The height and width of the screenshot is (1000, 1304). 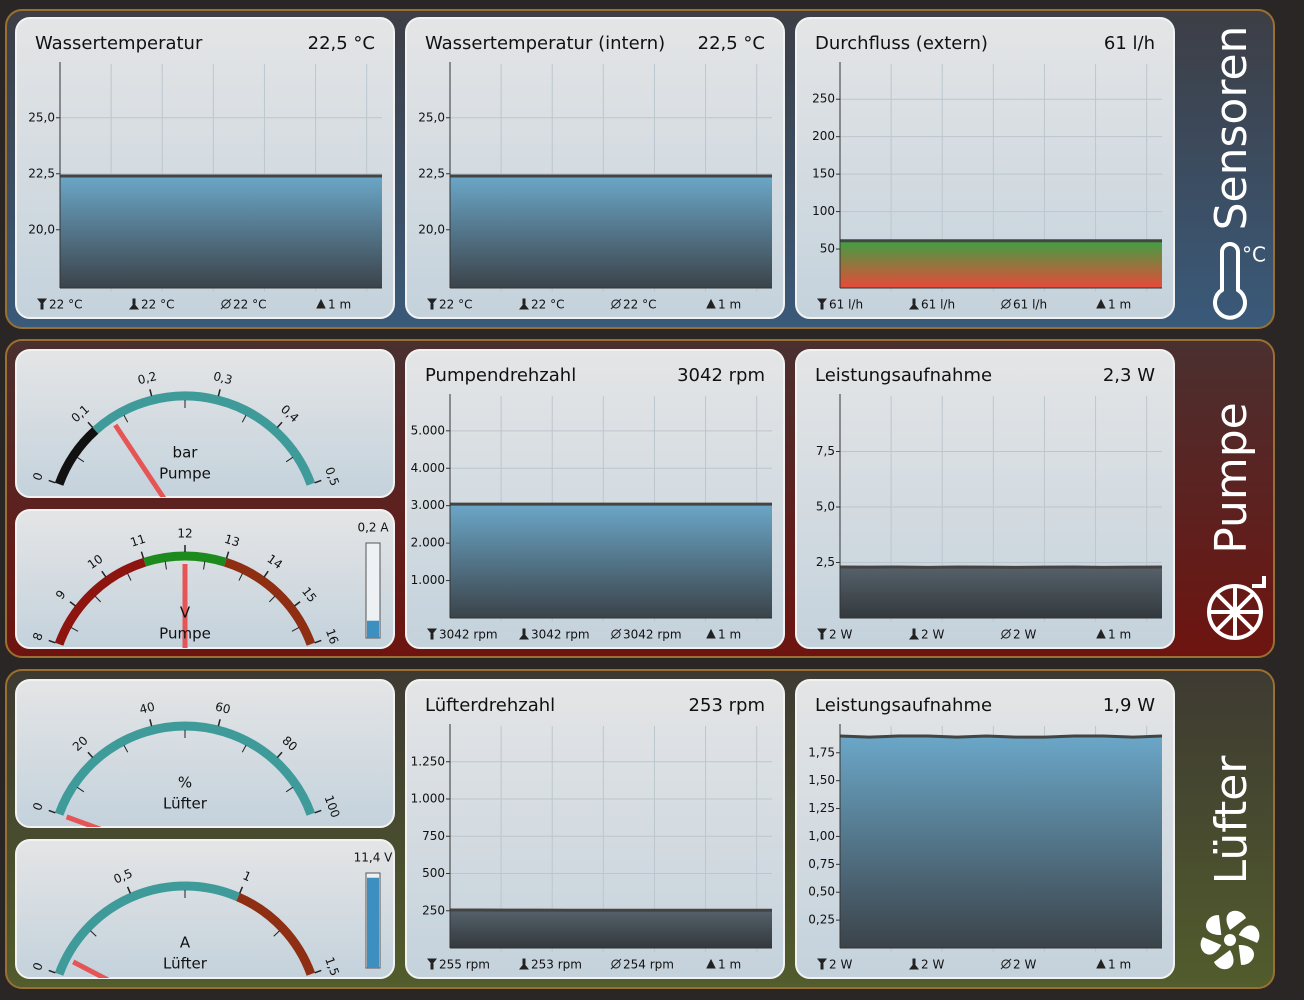 I want to click on panel-reading: 2,3 W, so click(x=1129, y=375).